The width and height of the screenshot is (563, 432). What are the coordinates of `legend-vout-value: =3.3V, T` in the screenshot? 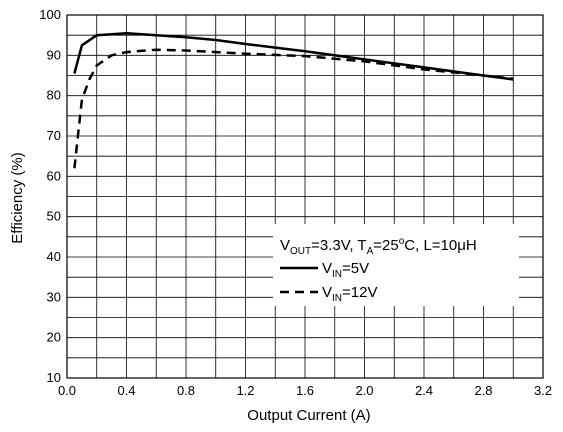 It's located at (338, 245).